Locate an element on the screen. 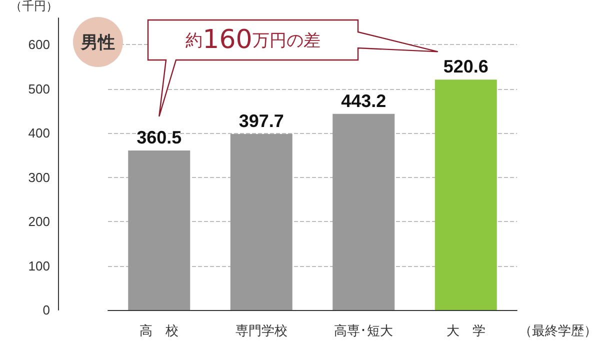  y-tick-label: 400 is located at coordinates (39, 133).